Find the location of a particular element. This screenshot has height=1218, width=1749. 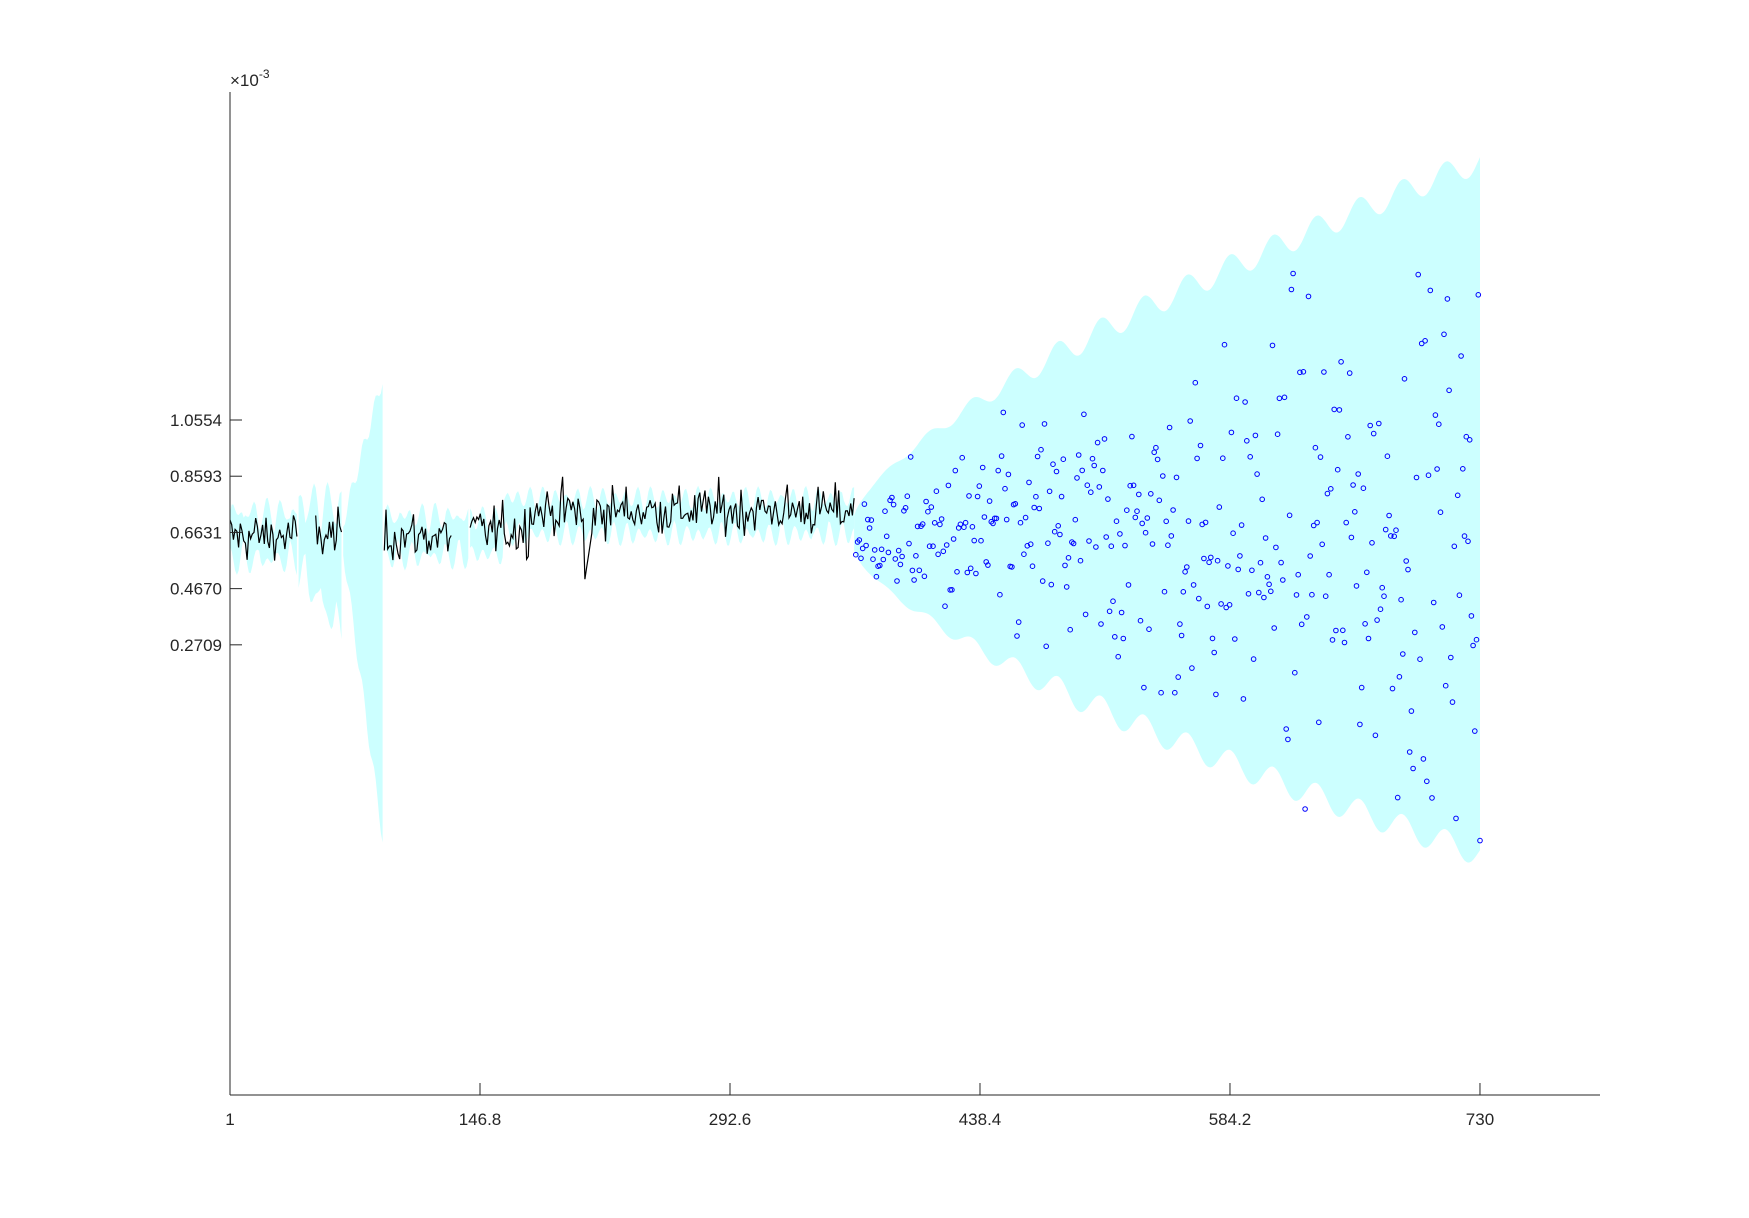

confidence-band-segment is located at coordinates (363, 613).